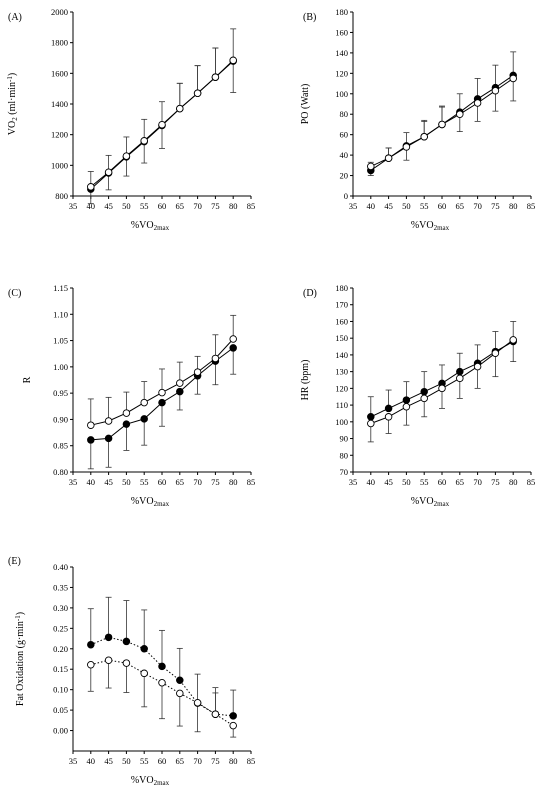 The width and height of the screenshot is (550, 788). What do you see at coordinates (60, 669) in the screenshot?
I see `y-tick-label: 0.15` at bounding box center [60, 669].